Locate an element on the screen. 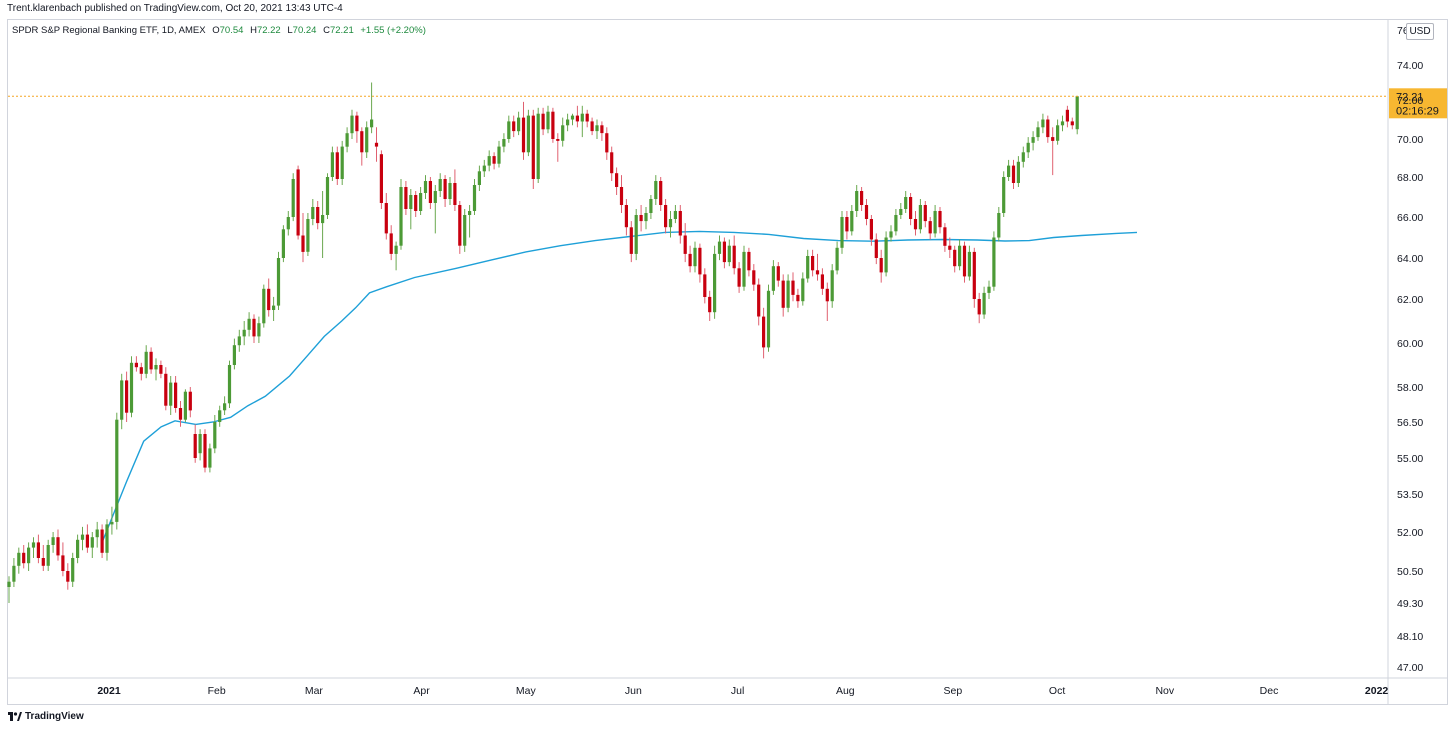 The width and height of the screenshot is (1456, 729). currency-button: USD is located at coordinates (1420, 31).